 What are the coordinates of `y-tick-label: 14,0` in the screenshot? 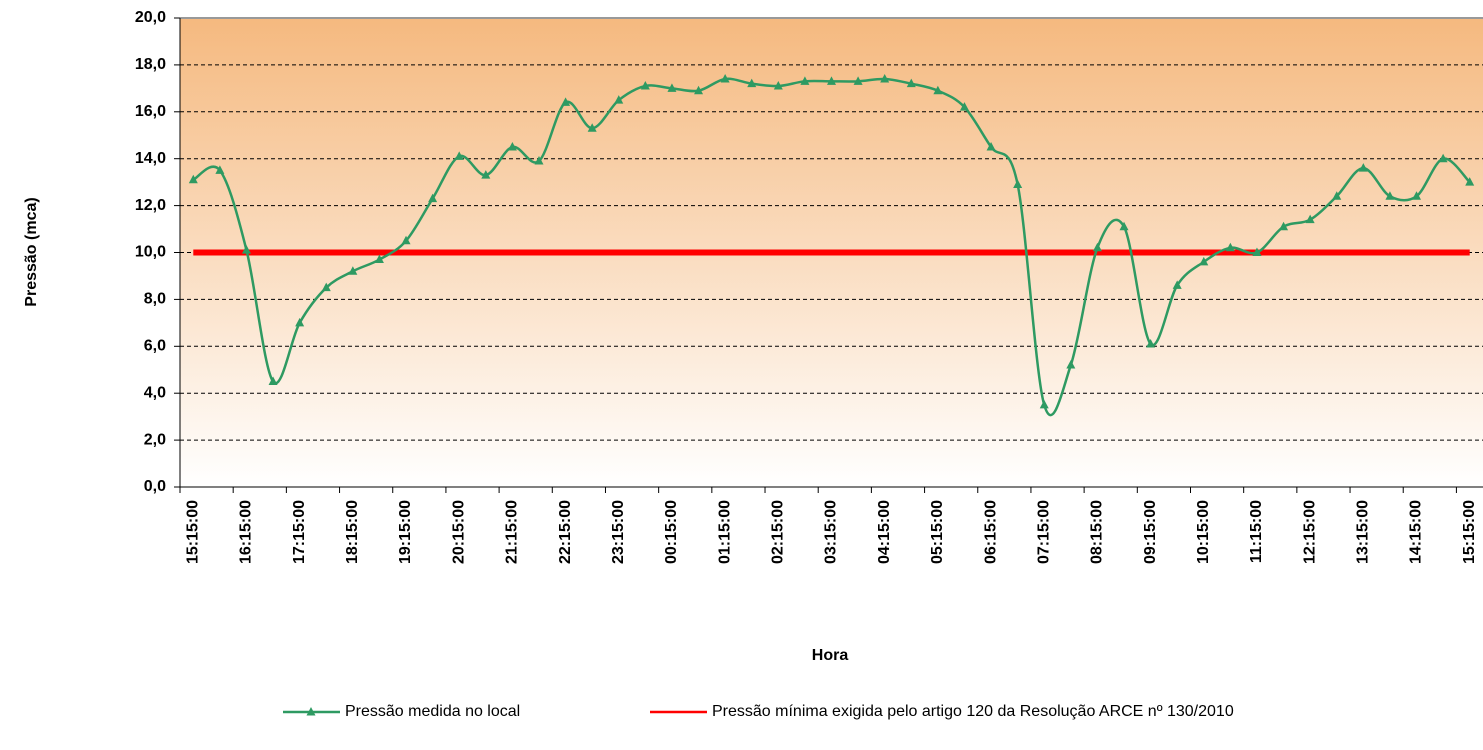 It's located at (150, 158).